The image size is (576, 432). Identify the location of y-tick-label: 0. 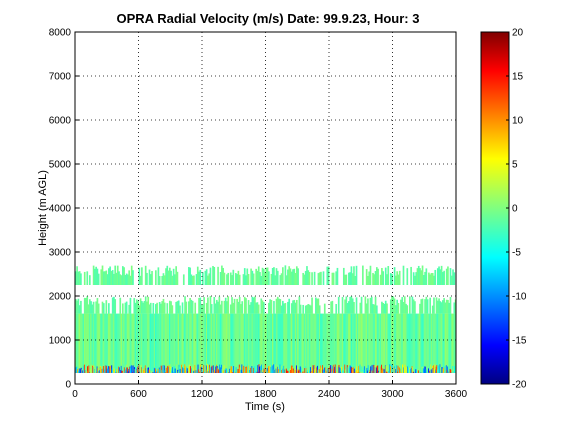
(68, 385).